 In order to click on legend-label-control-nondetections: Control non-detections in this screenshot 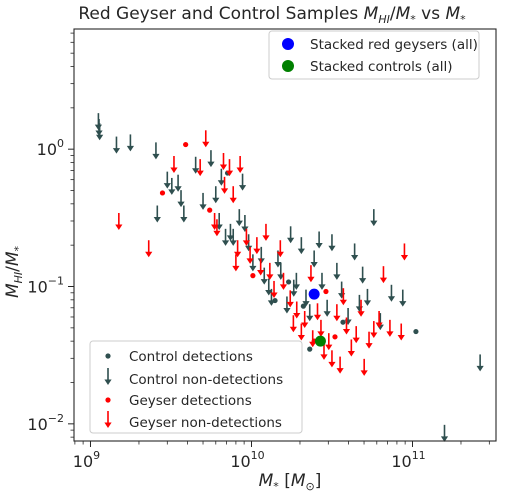, I will do `click(206, 380)`.